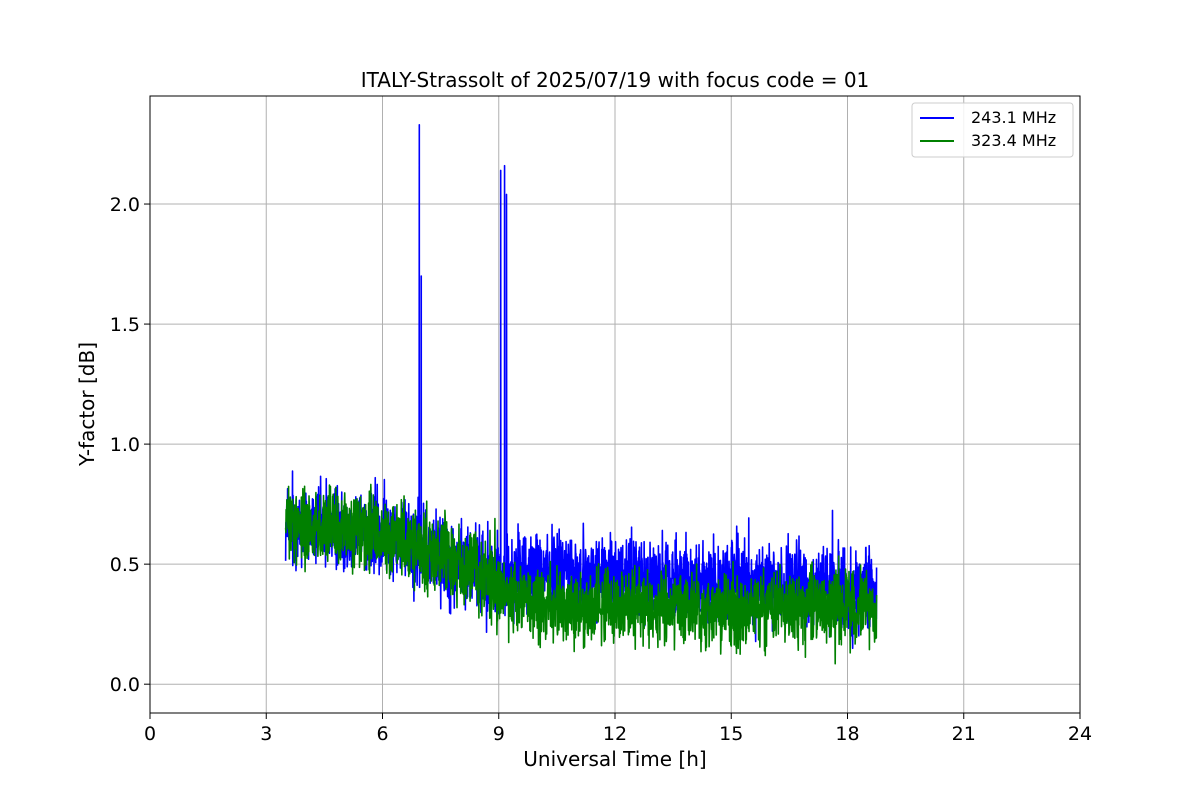 The width and height of the screenshot is (1200, 800). What do you see at coordinates (615, 734) in the screenshot?
I see `x-tick-label: 12` at bounding box center [615, 734].